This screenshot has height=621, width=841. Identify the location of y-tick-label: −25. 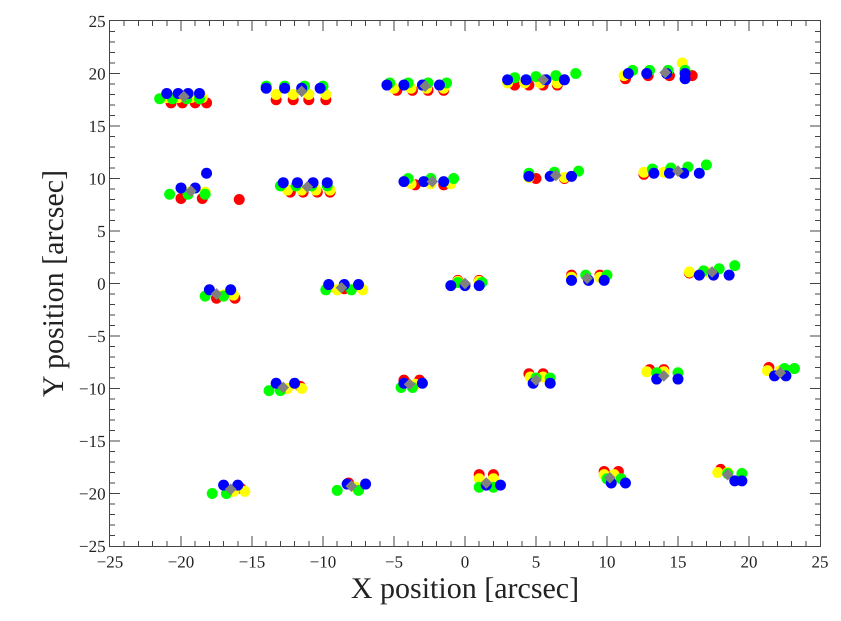
(92, 546).